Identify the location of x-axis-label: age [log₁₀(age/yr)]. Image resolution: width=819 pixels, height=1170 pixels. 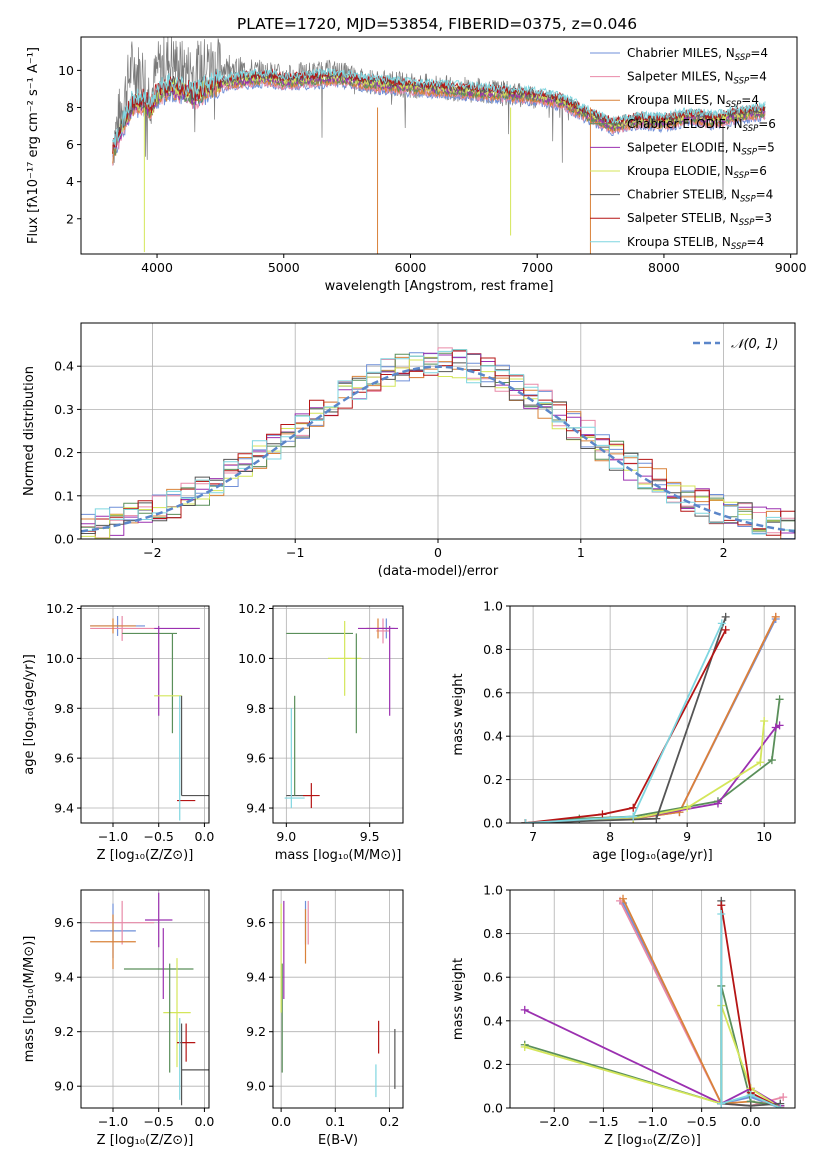
(652, 855).